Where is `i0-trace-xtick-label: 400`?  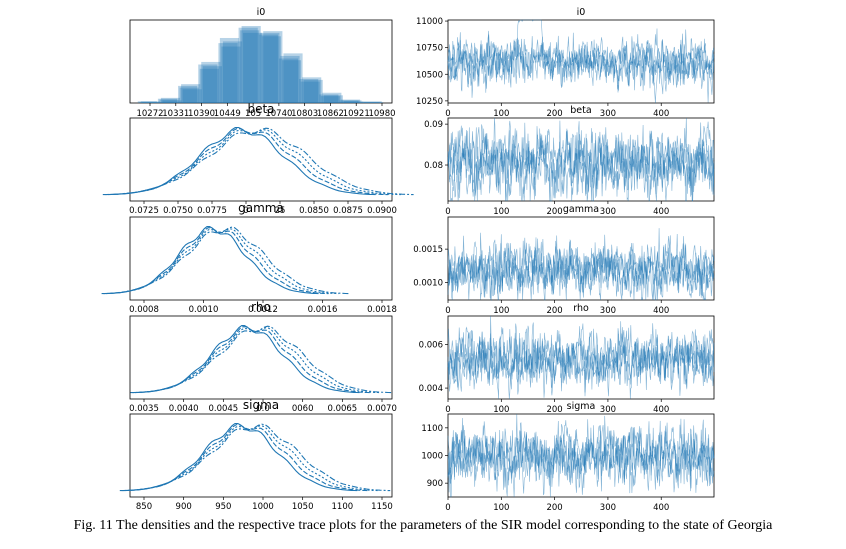 i0-trace-xtick-label: 400 is located at coordinates (661, 114).